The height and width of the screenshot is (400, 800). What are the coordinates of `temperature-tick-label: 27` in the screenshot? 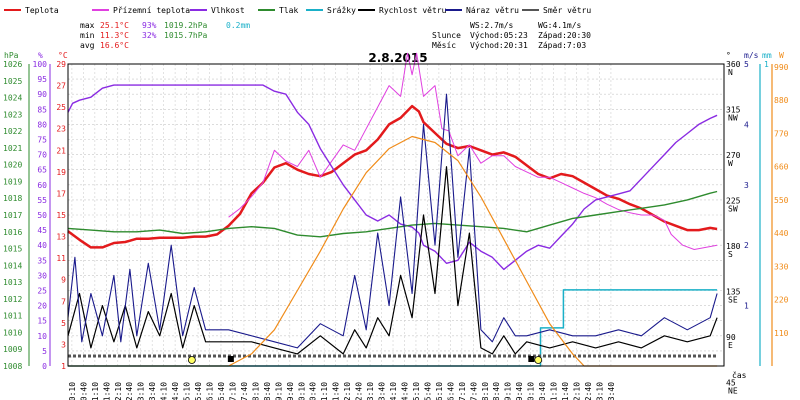 It's located at (61, 86).